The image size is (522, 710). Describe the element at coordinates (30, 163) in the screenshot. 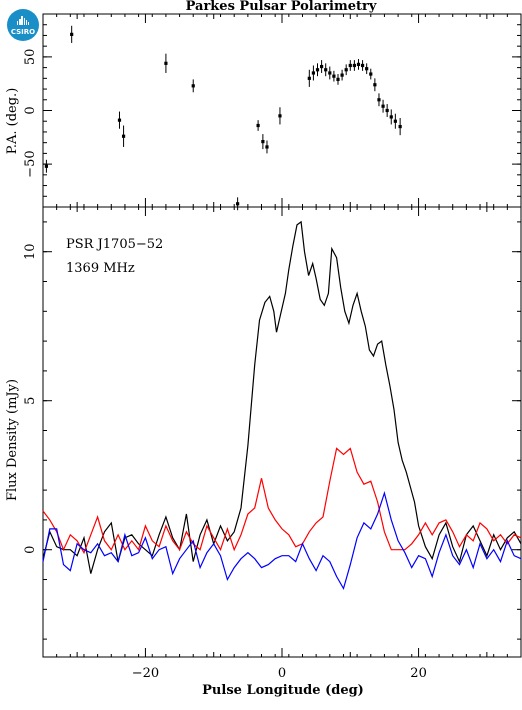

I see `y-tick-label: −50` at that location.